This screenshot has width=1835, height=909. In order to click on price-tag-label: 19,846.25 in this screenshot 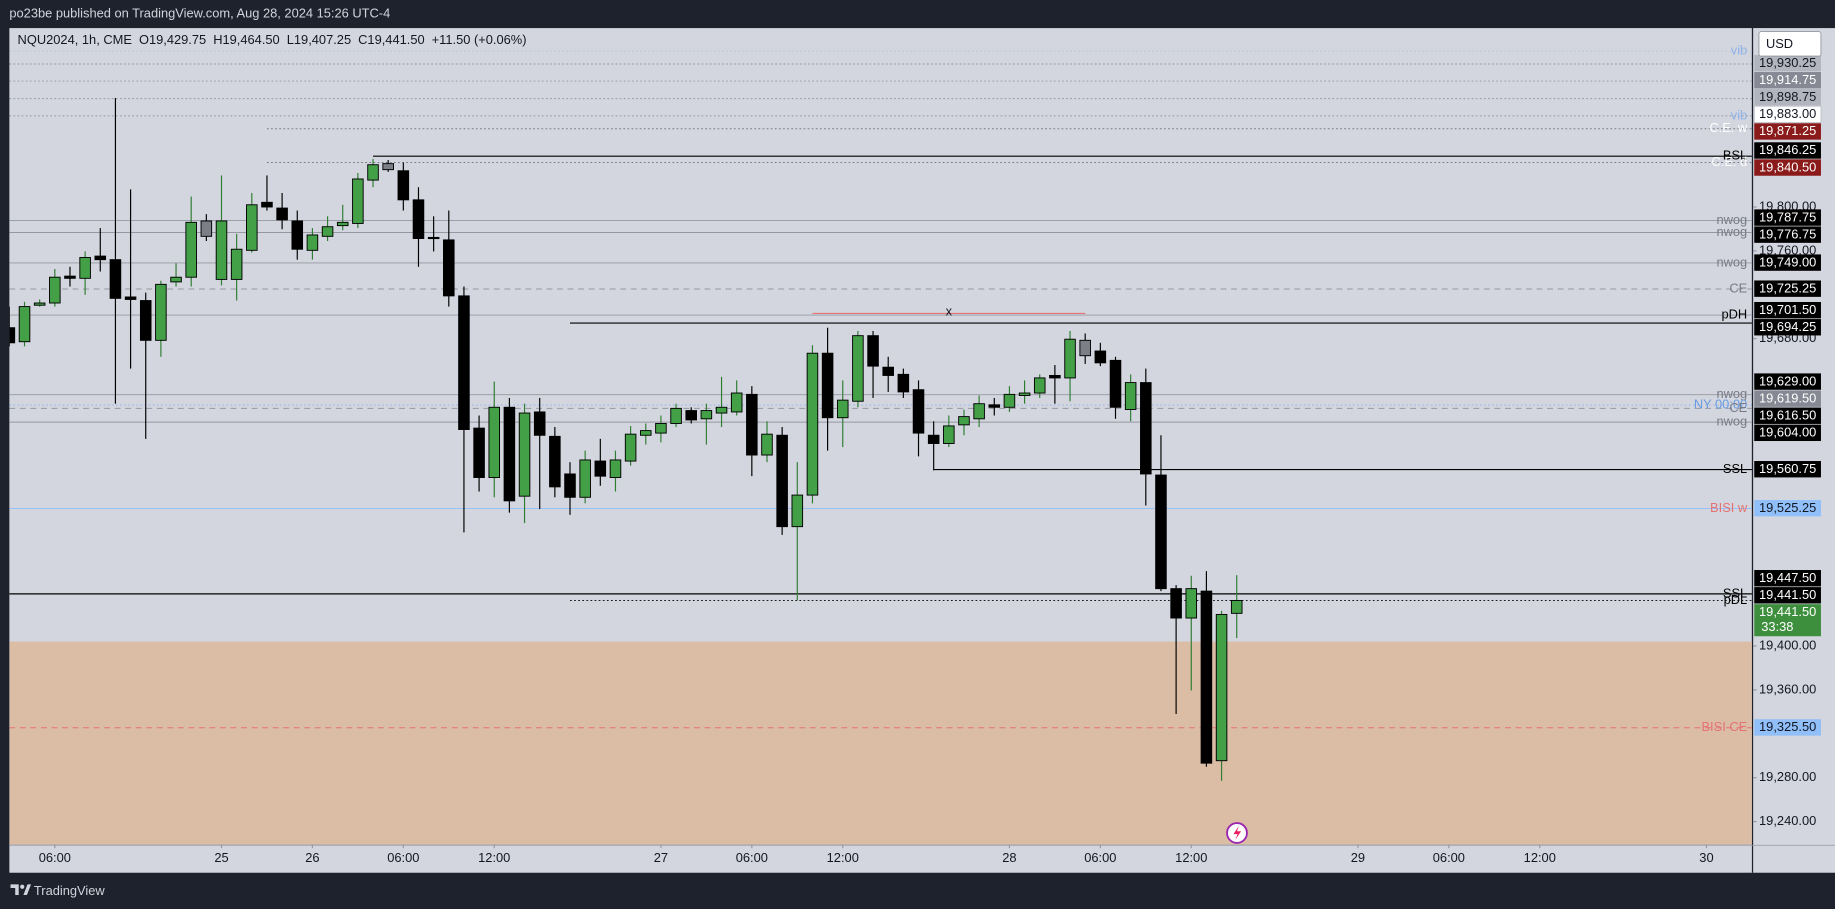, I will do `click(1787, 149)`.